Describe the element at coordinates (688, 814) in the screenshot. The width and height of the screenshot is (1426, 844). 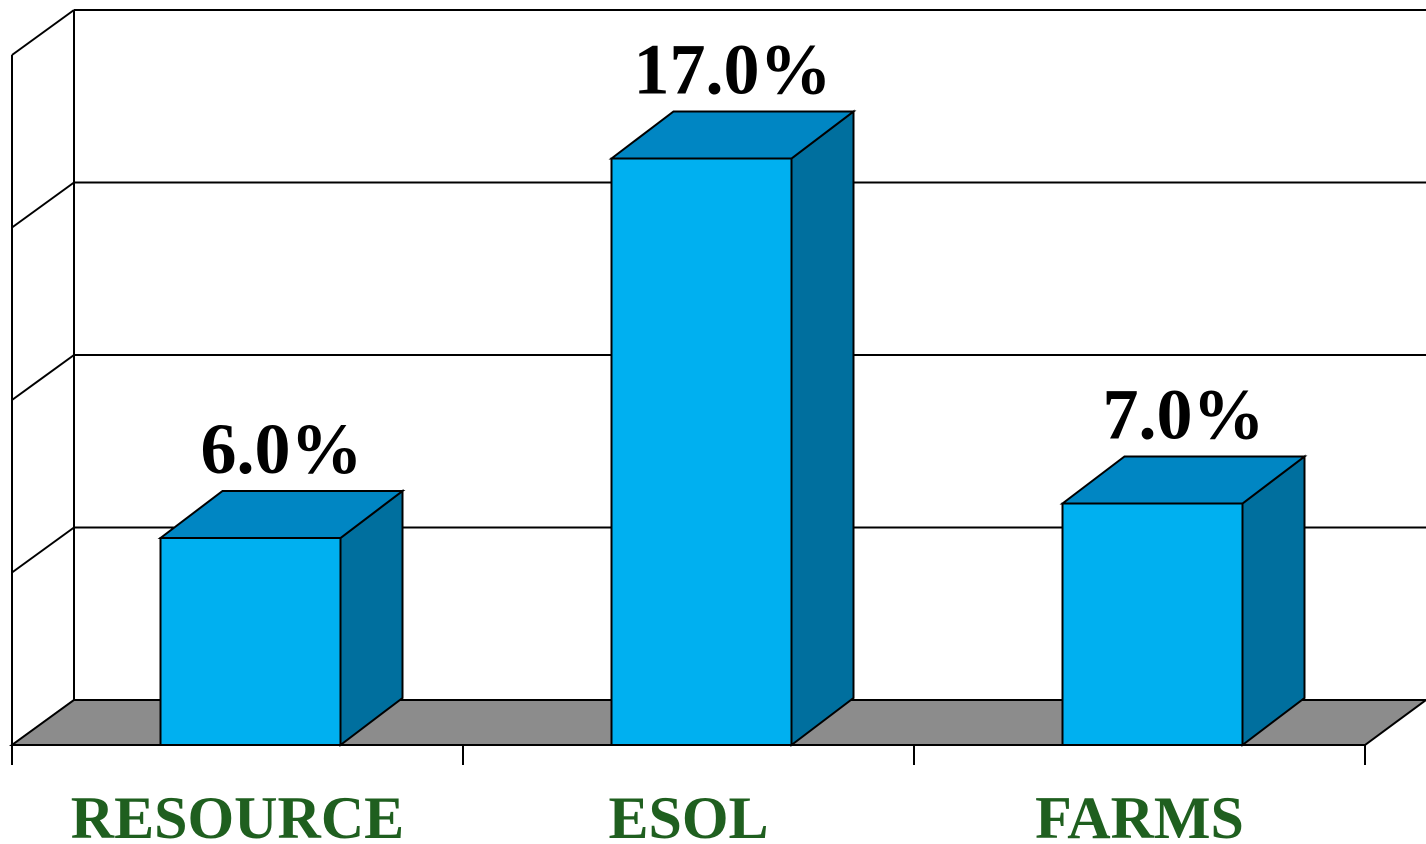
I see `category-label: ESOL` at that location.